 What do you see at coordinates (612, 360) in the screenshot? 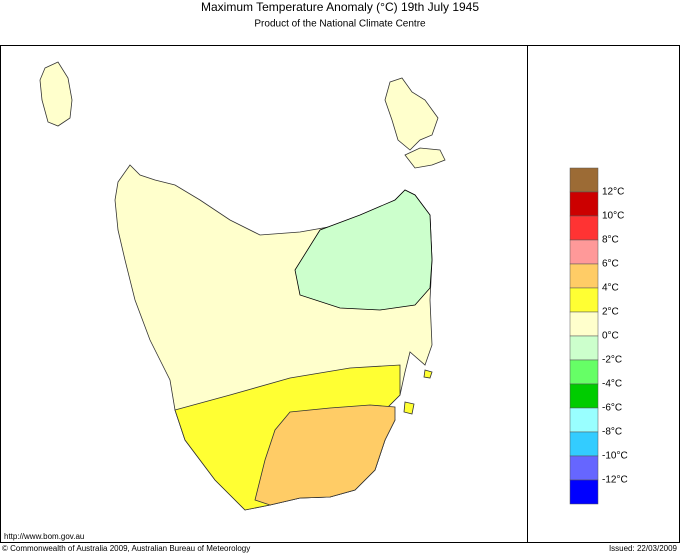
I see `legend-label: -2°C` at bounding box center [612, 360].